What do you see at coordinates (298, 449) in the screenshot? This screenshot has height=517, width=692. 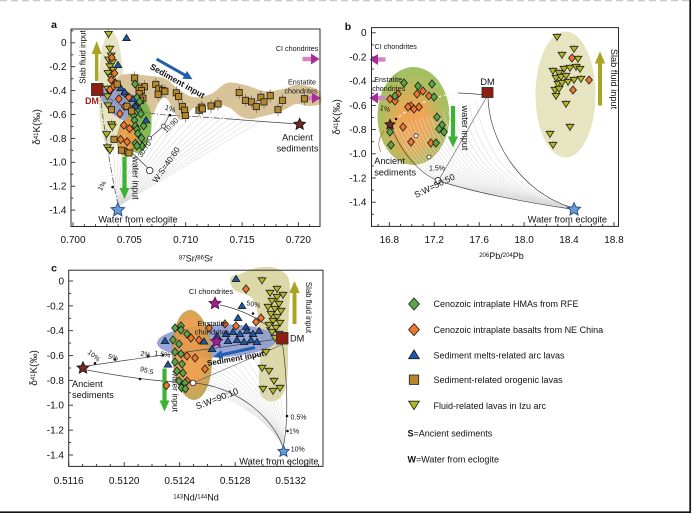 I see `svg-text: 10%` at bounding box center [298, 449].